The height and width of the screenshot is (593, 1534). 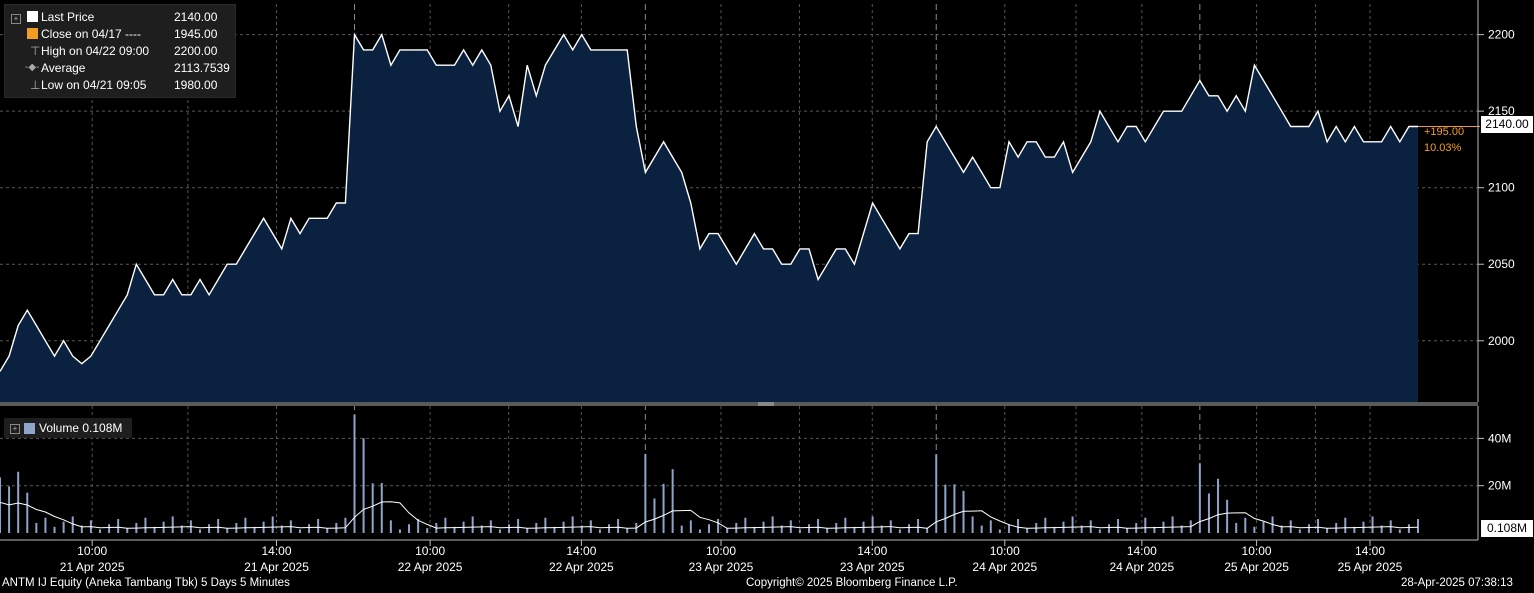 I want to click on last-price-tag: 2140.00, so click(x=1507, y=124).